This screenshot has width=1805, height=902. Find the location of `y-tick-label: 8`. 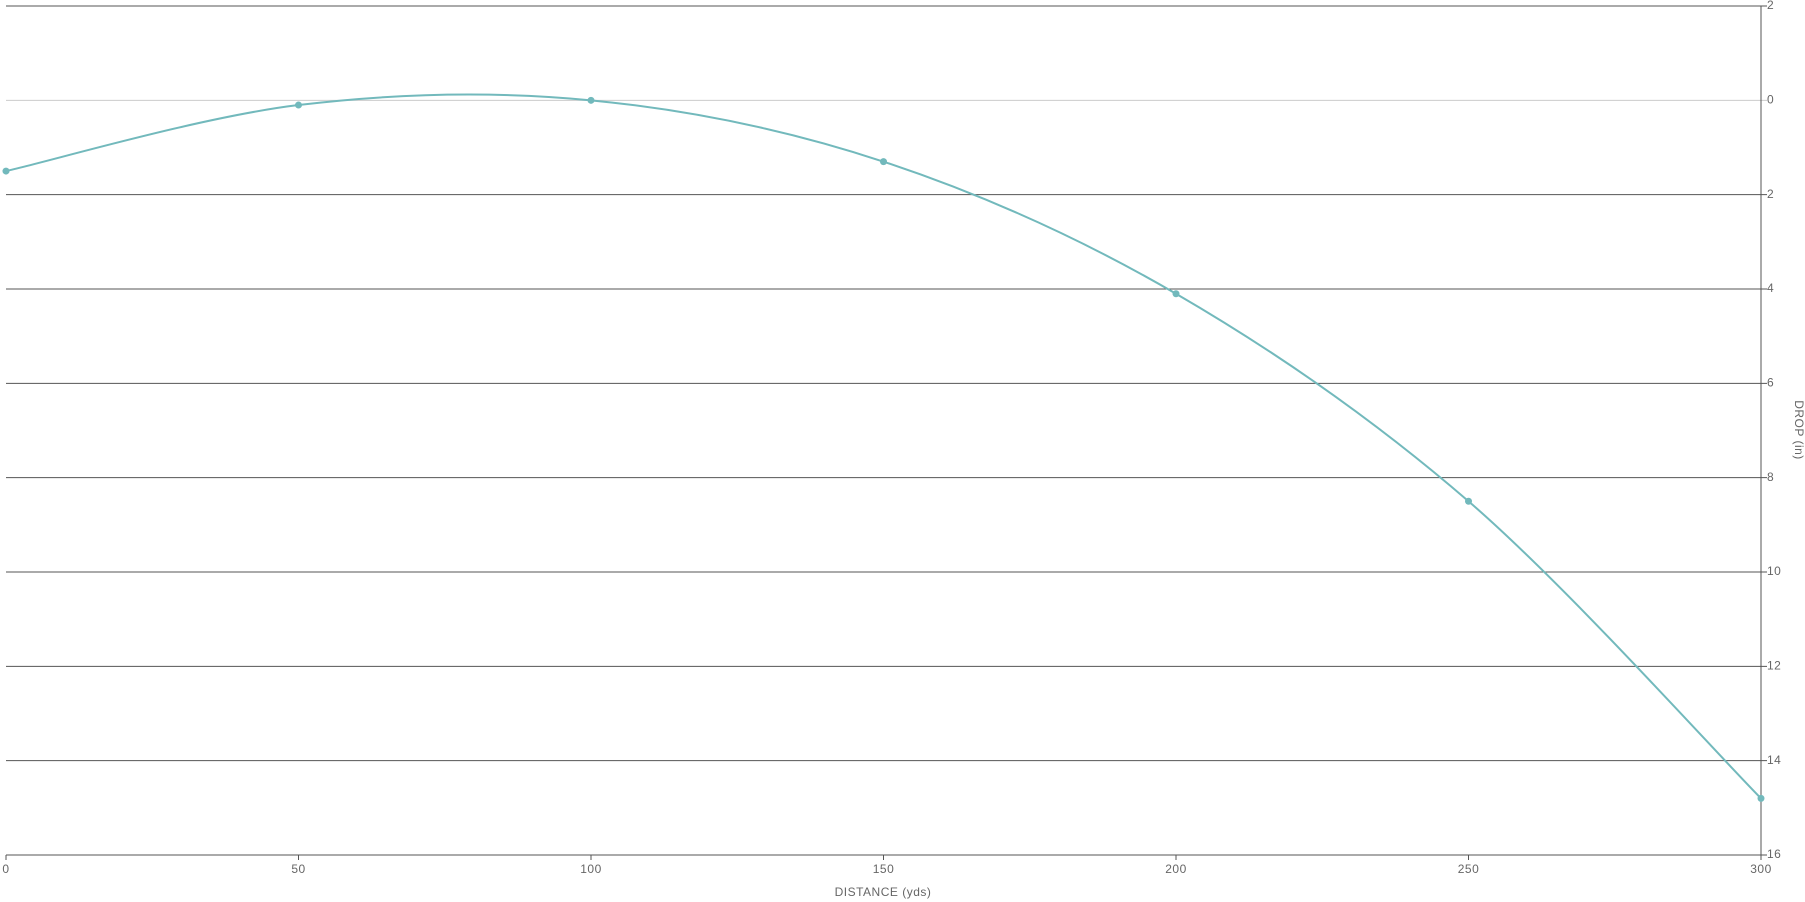

y-tick-label: 8 is located at coordinates (1770, 477).